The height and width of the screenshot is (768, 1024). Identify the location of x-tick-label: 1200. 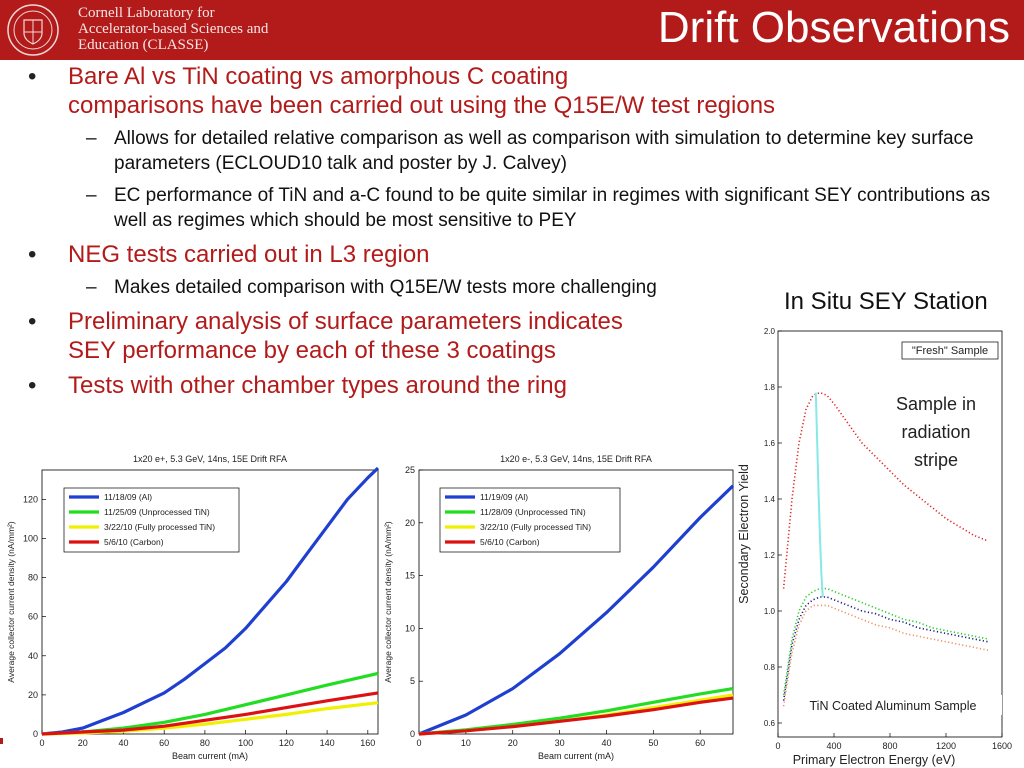
(946, 746).